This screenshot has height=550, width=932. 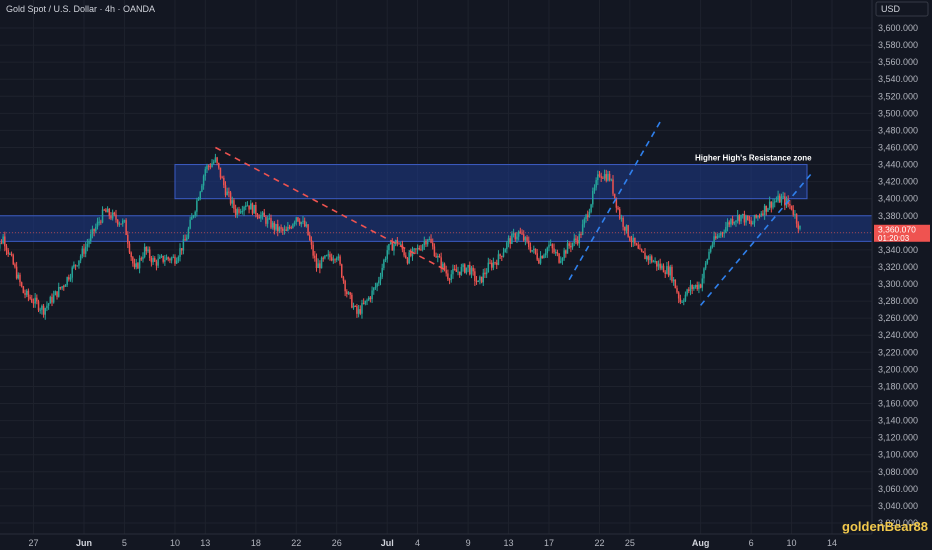 What do you see at coordinates (898, 506) in the screenshot?
I see `y-tick-label: 3,040.000` at bounding box center [898, 506].